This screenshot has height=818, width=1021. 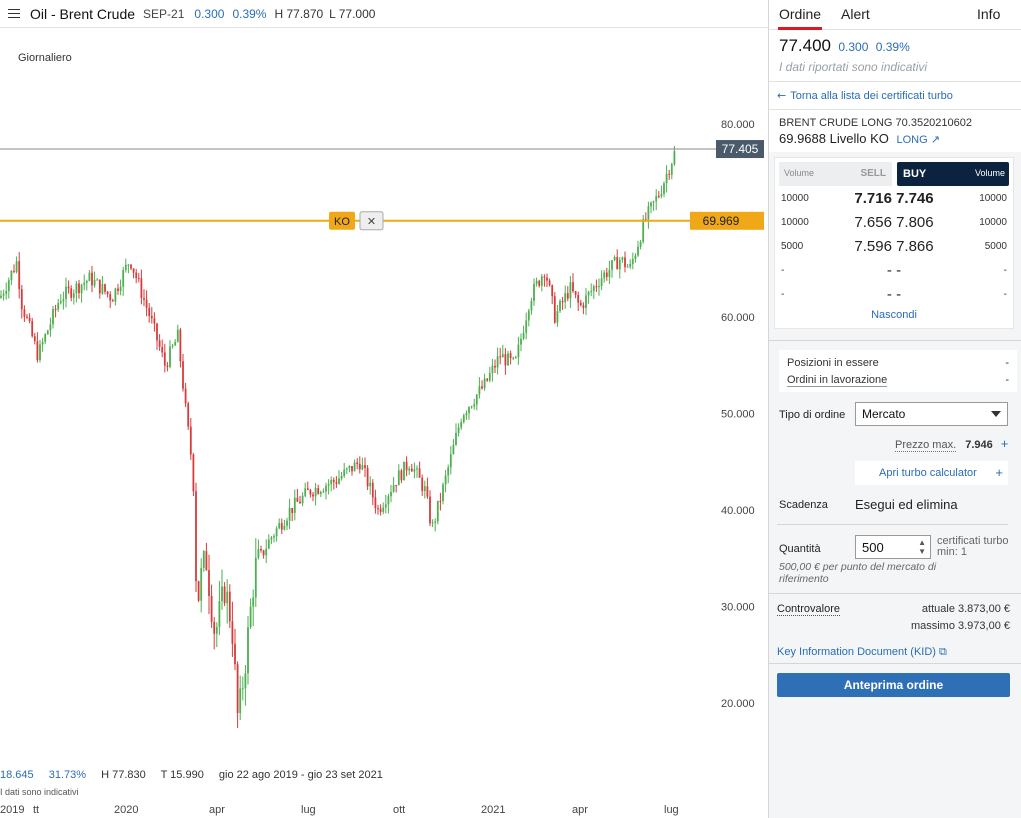 I want to click on y-tick-label: 60.000, so click(x=738, y=318).